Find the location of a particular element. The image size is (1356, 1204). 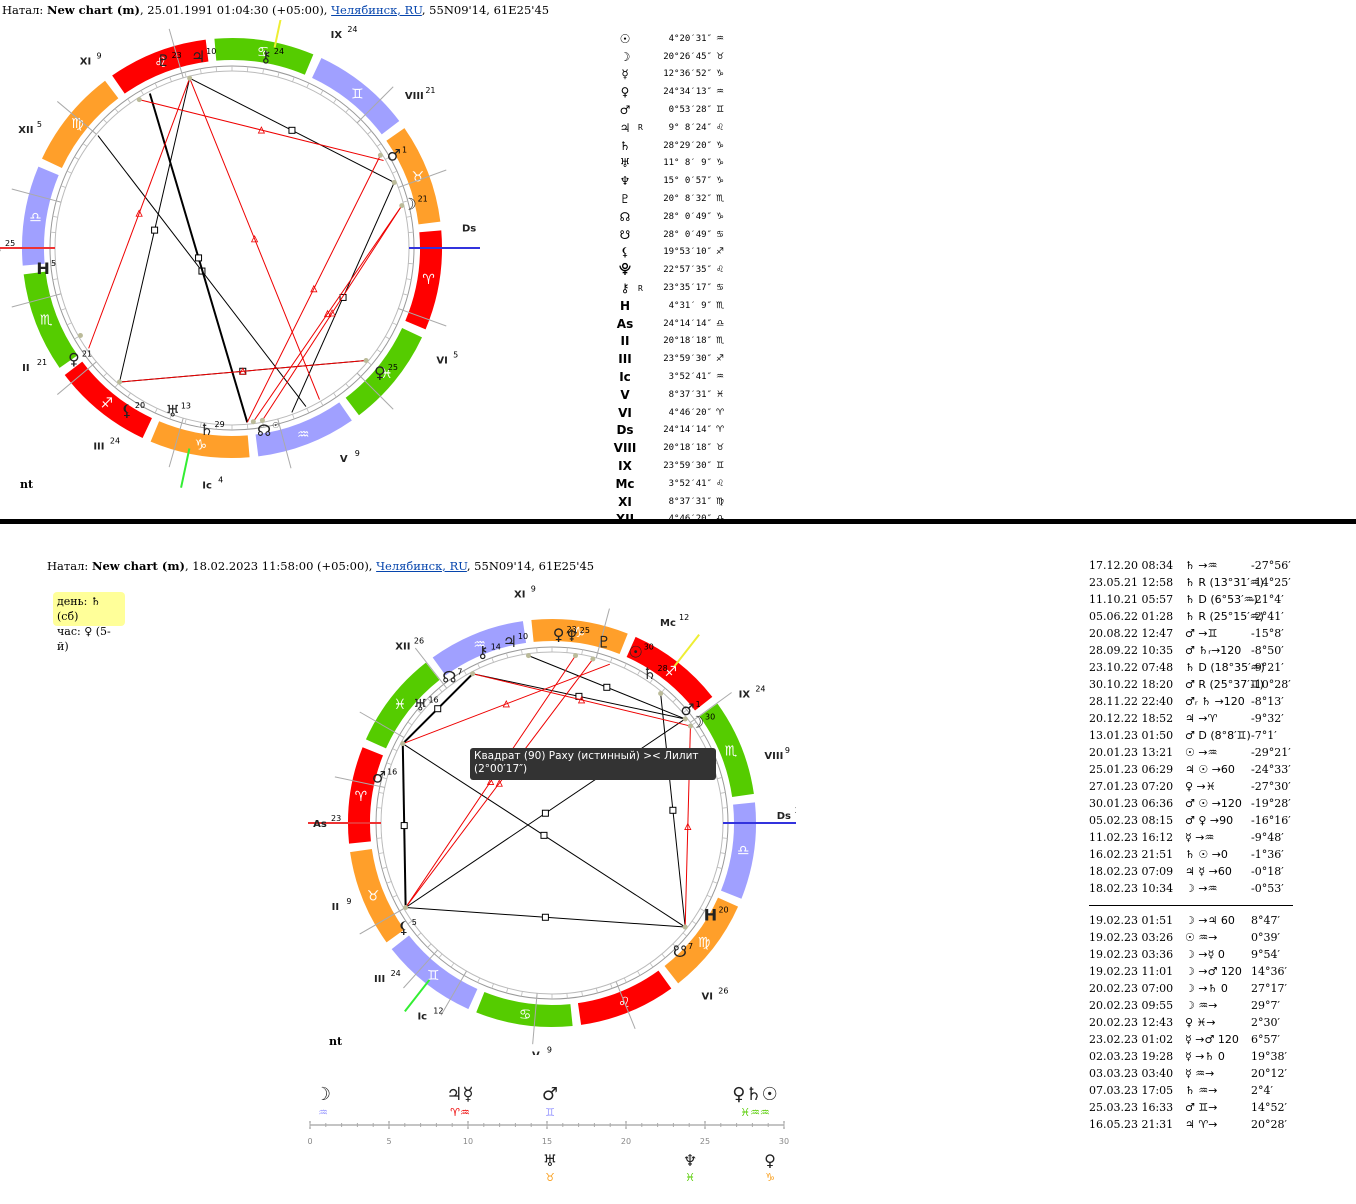

sign-glyph: ♏ is located at coordinates (720, 341).